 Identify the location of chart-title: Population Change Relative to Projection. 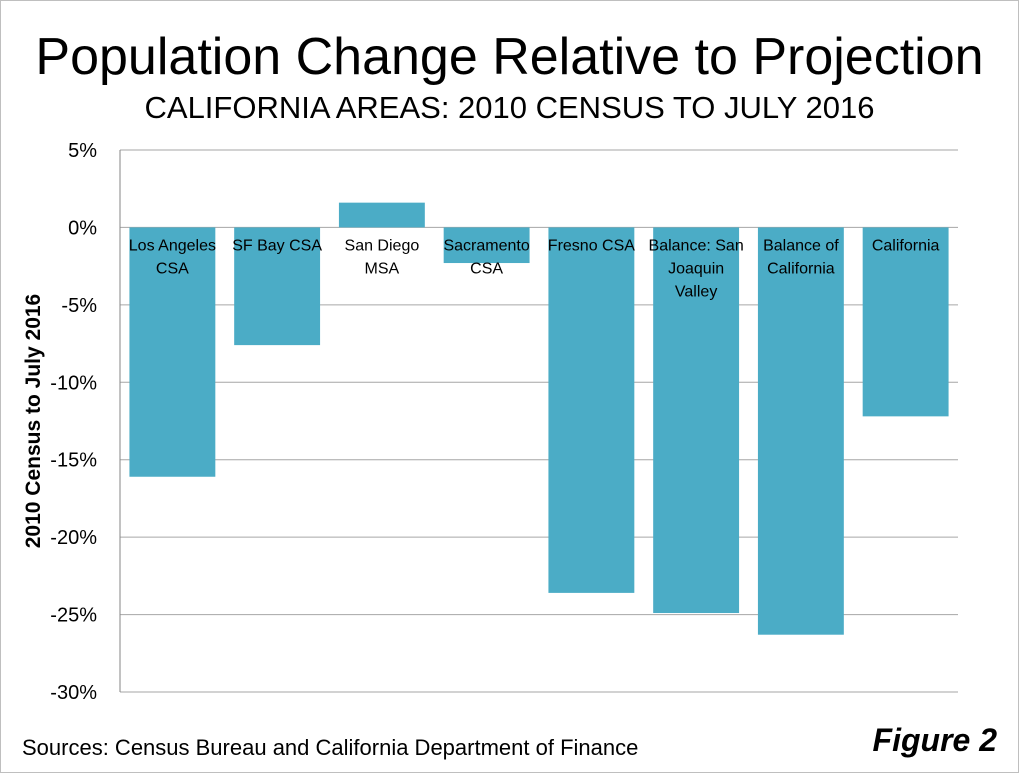
(509, 57).